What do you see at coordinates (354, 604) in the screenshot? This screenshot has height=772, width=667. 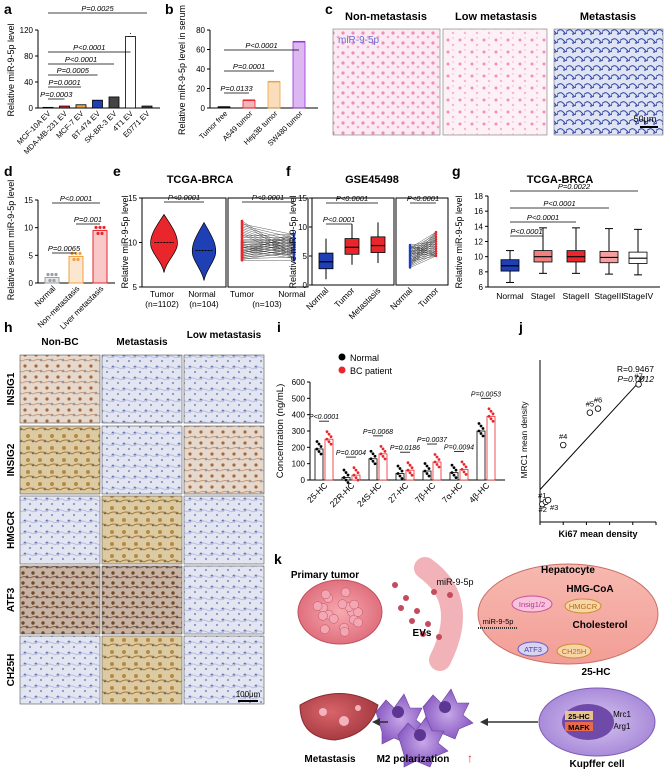 I see `tumor-cell` at bounding box center [354, 604].